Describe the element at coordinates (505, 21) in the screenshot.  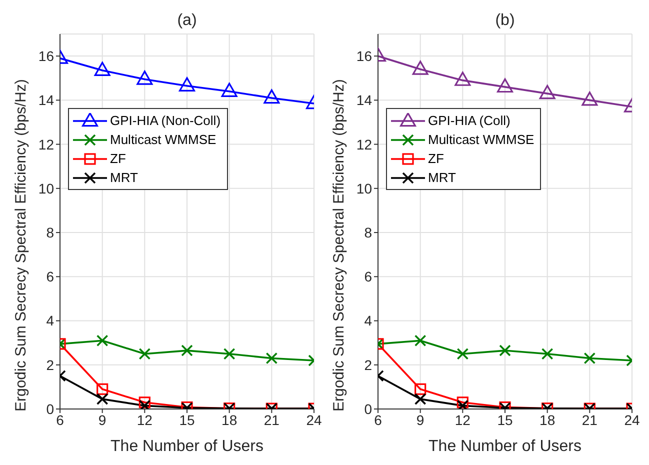
I see `chart-title: (b)` at that location.